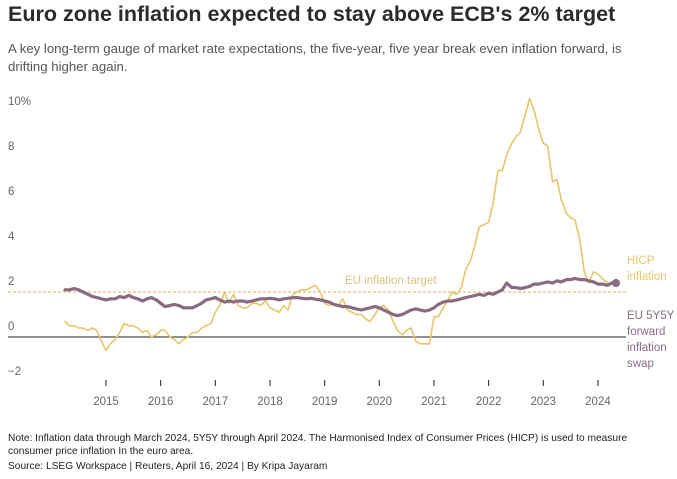 The width and height of the screenshot is (677, 479). I want to click on legend-label-swap: swap, so click(640, 364).